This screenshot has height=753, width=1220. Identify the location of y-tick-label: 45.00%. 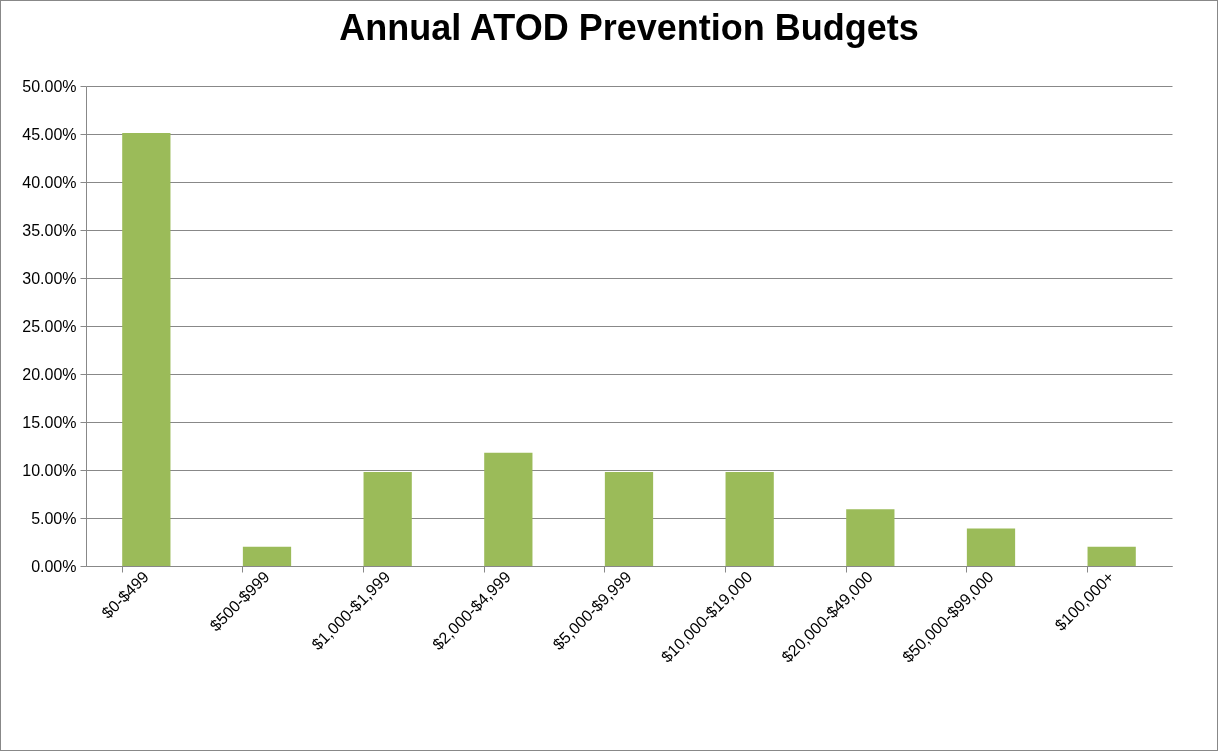
(49, 134).